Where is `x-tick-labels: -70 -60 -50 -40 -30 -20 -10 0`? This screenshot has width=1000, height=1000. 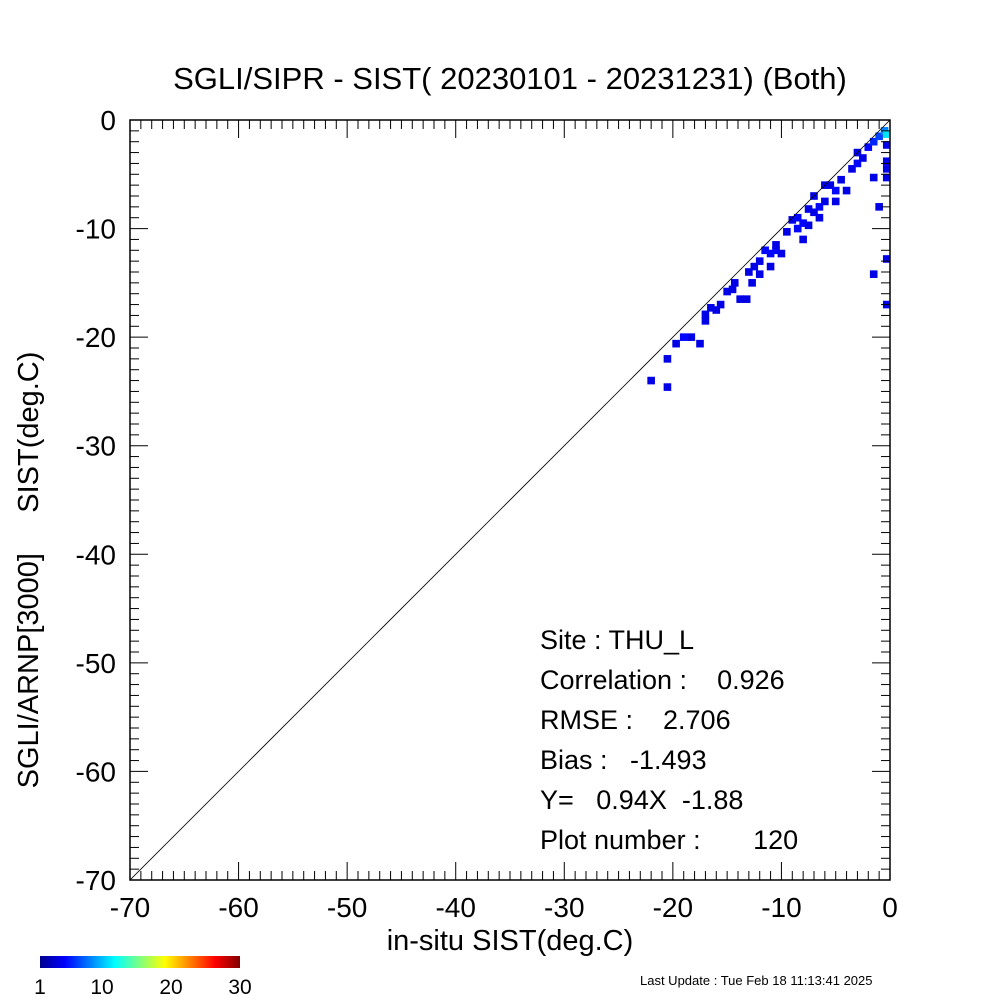 x-tick-labels: -70 -60 -50 -40 -30 -20 -10 0 is located at coordinates (504, 907).